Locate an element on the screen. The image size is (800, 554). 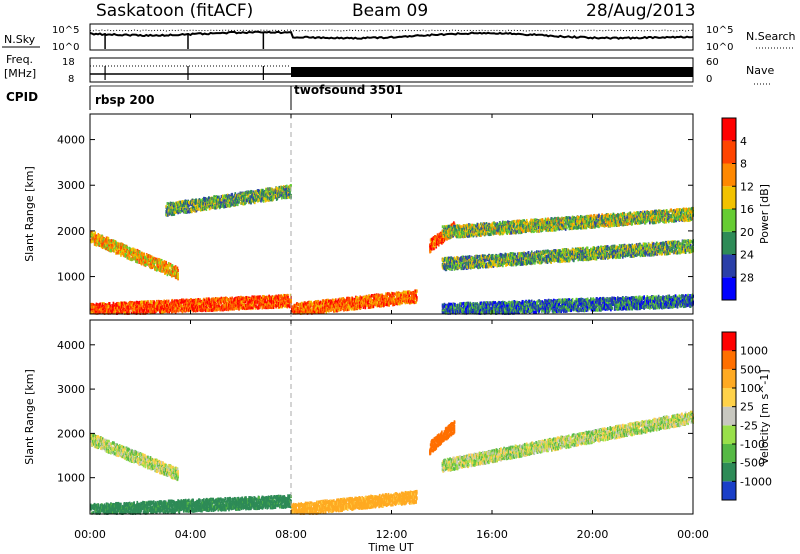
freq-right-label: Nave is located at coordinates (760, 70).